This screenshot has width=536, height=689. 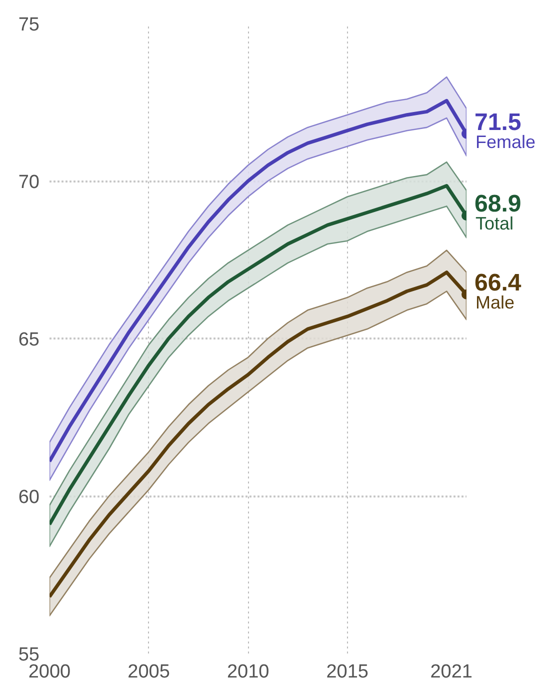 I want to click on x-tick-label: 2015, so click(x=347, y=672).